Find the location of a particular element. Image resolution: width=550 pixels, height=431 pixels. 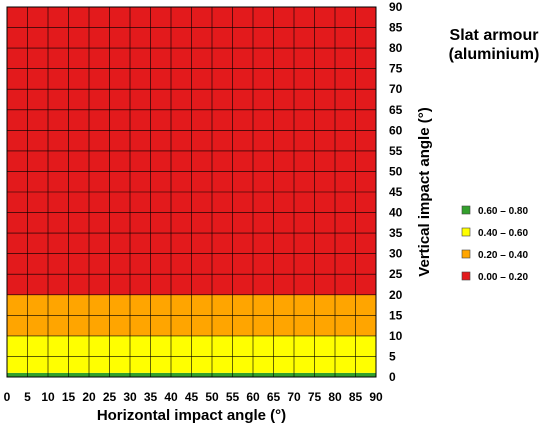

x-tick-label: 0 is located at coordinates (7, 397).